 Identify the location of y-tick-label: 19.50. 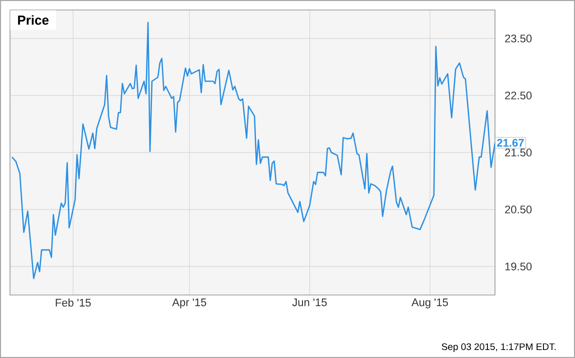
(518, 266).